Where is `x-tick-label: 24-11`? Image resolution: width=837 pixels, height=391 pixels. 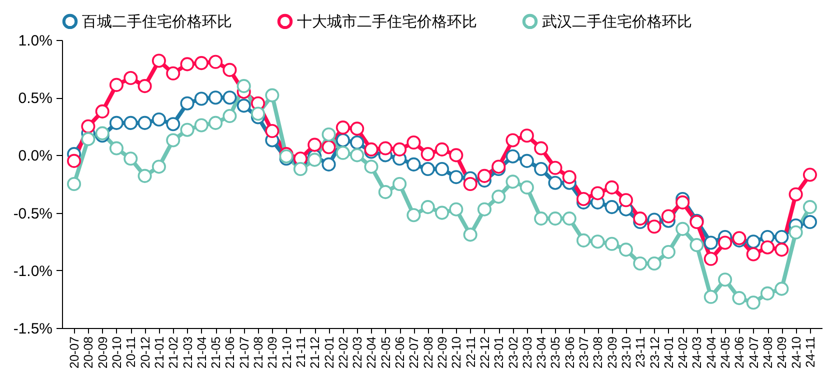
x-tick-label: 24-11 is located at coordinates (810, 352).